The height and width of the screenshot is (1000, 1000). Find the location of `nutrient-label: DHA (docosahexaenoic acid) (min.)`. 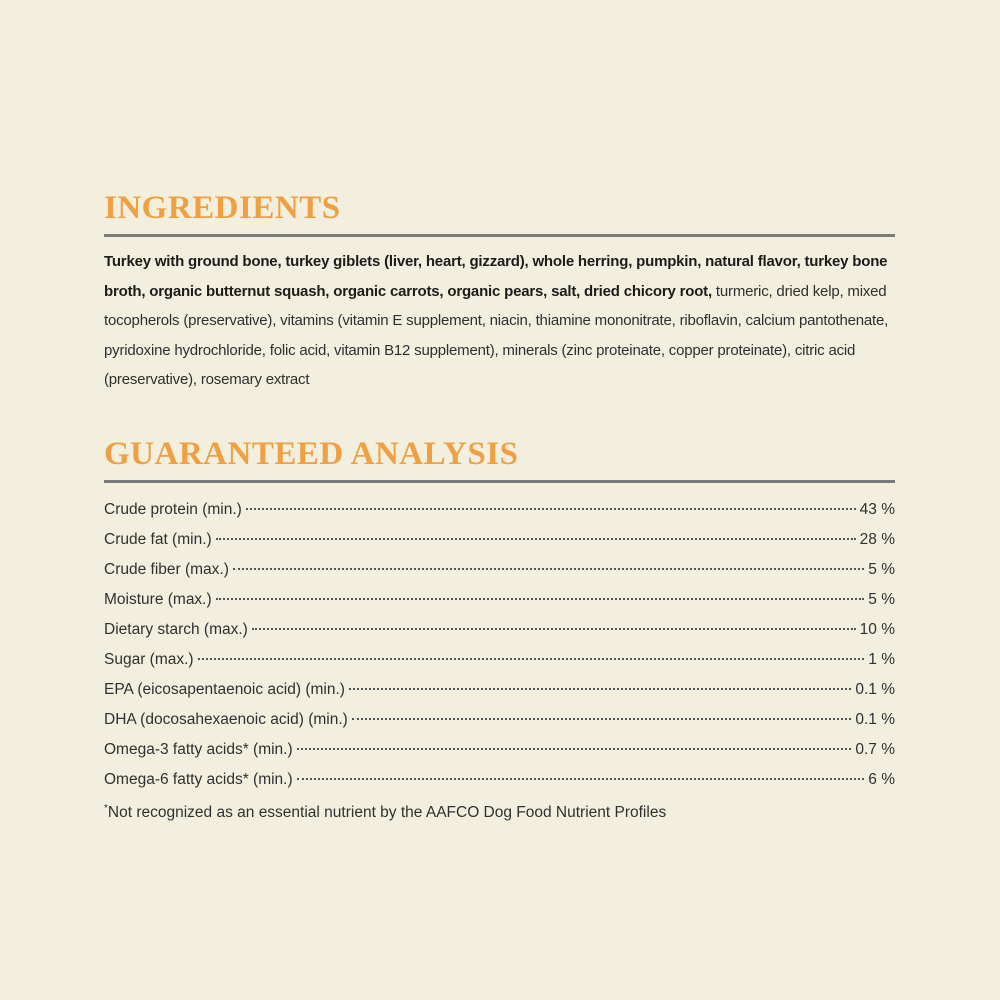

nutrient-label: DHA (docosahexaenoic acid) (min.) is located at coordinates (226, 719).